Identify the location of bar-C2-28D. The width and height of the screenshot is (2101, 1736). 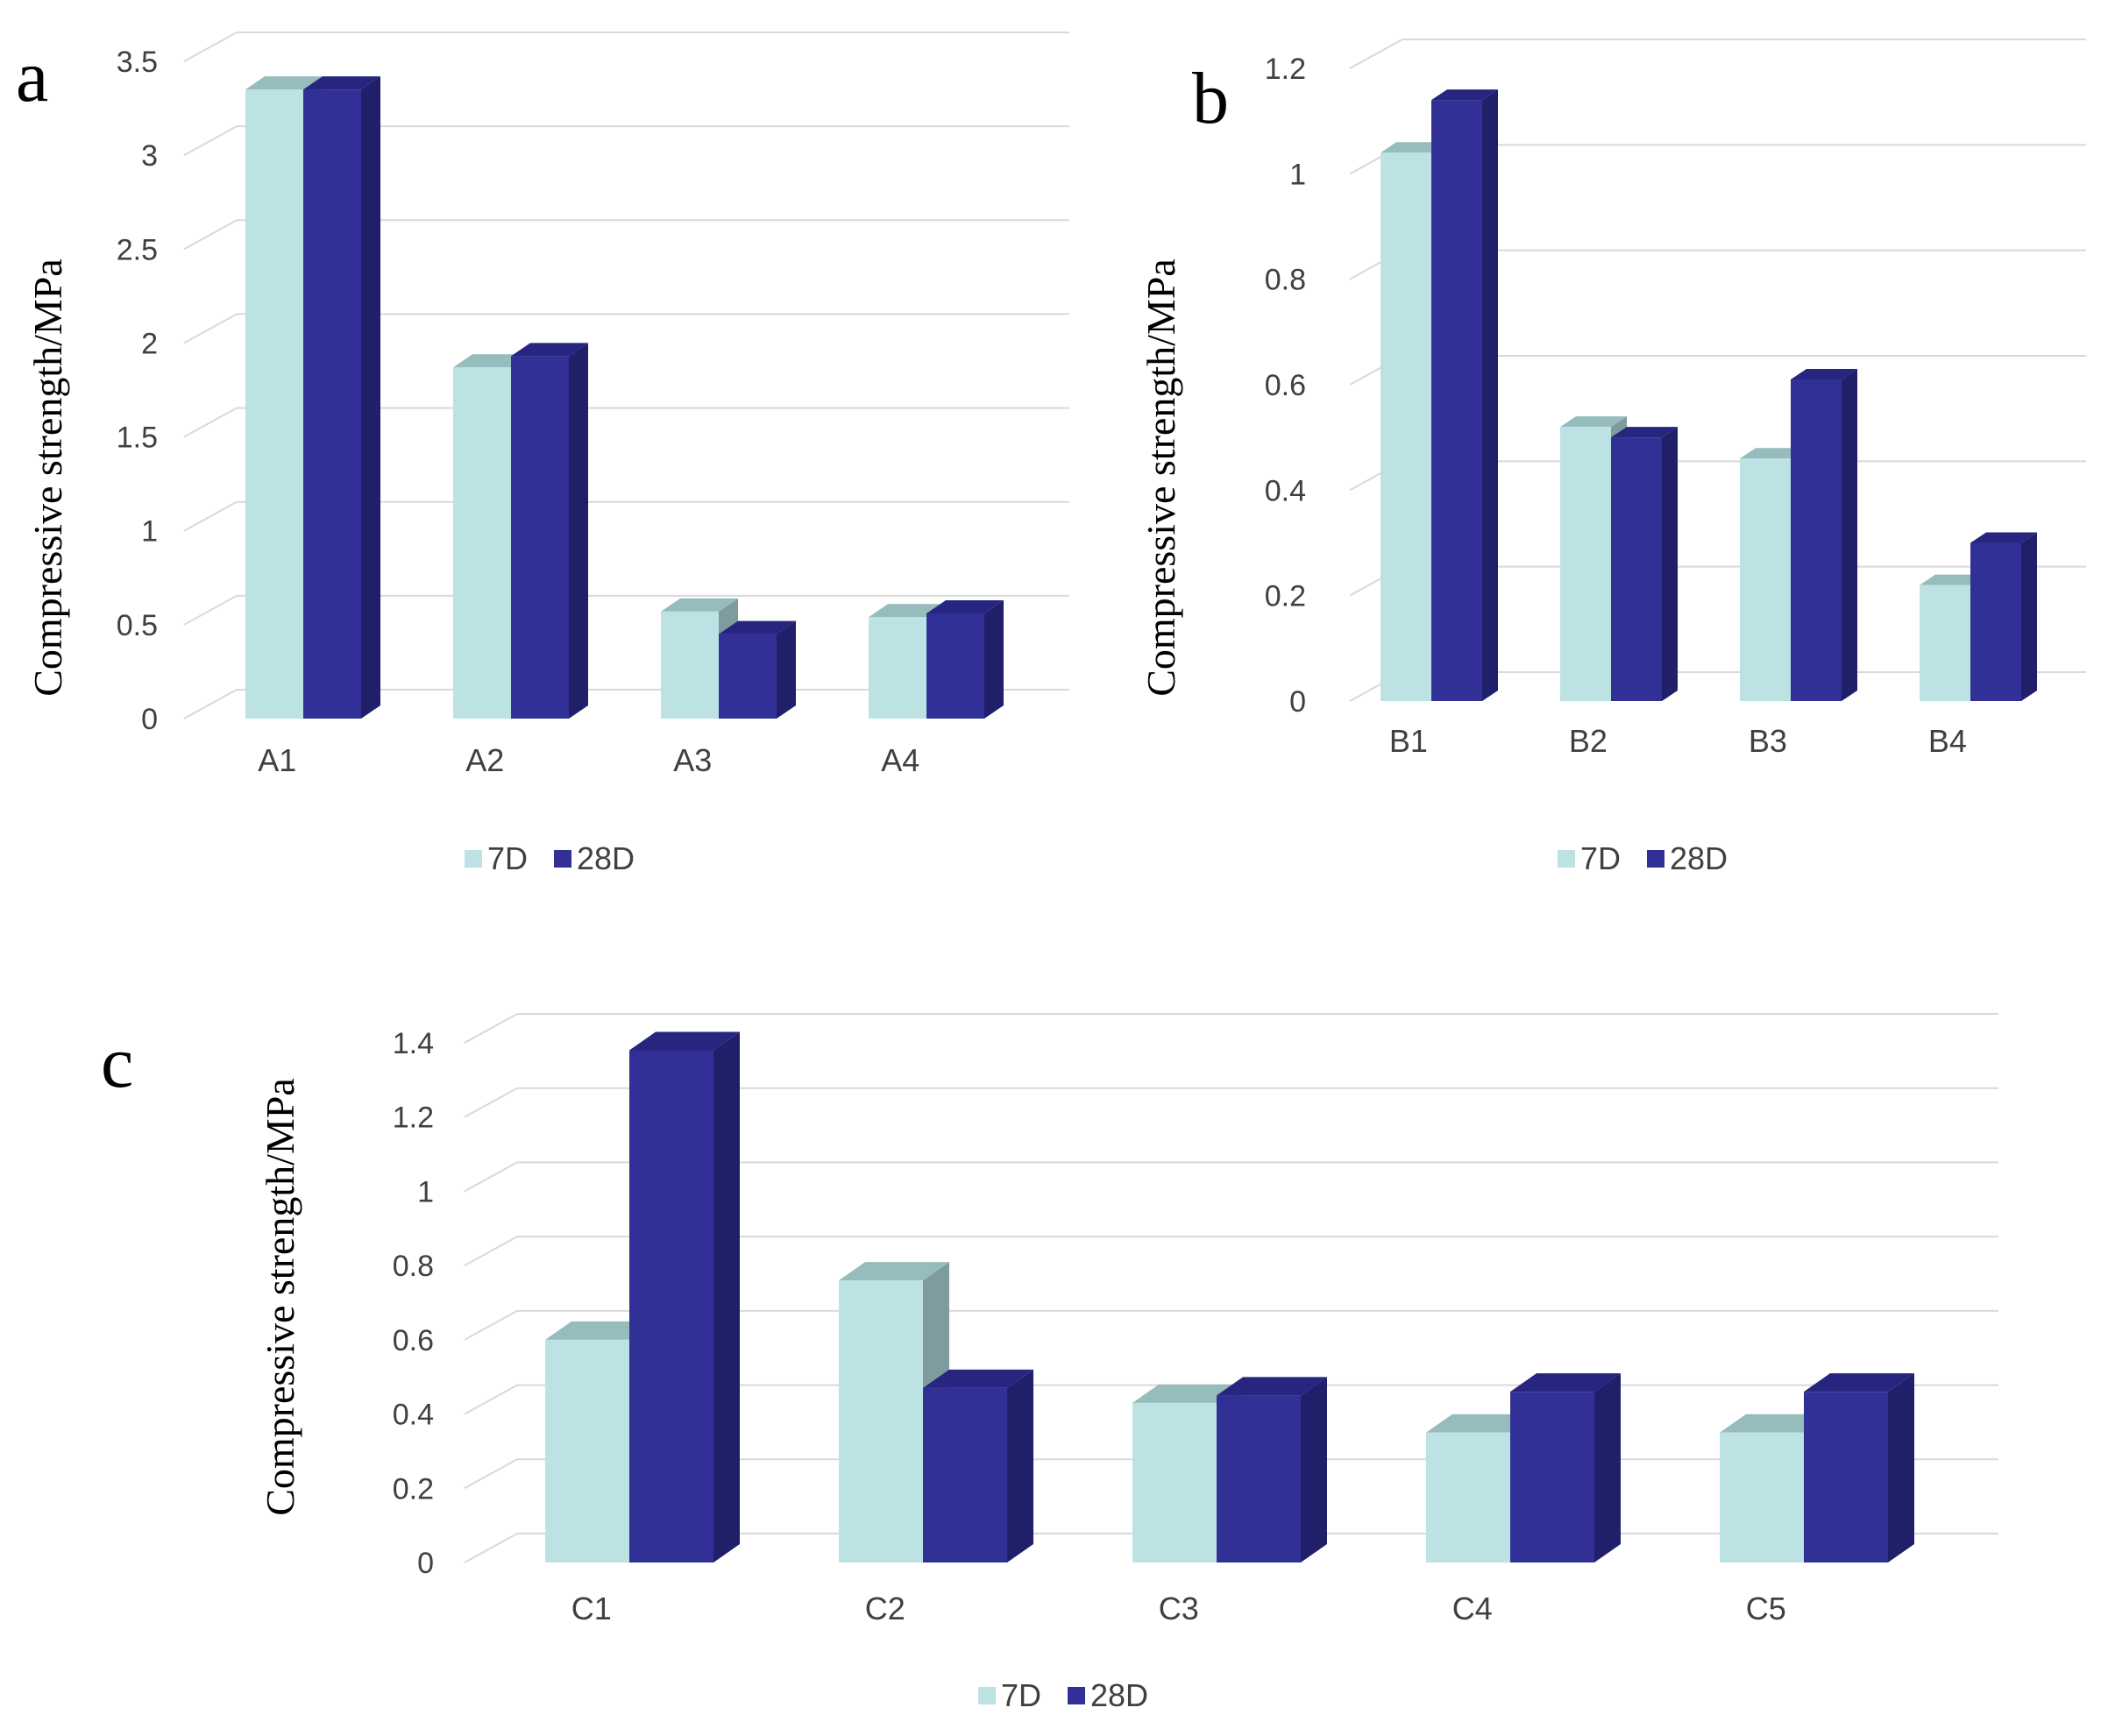
(978, 1465).